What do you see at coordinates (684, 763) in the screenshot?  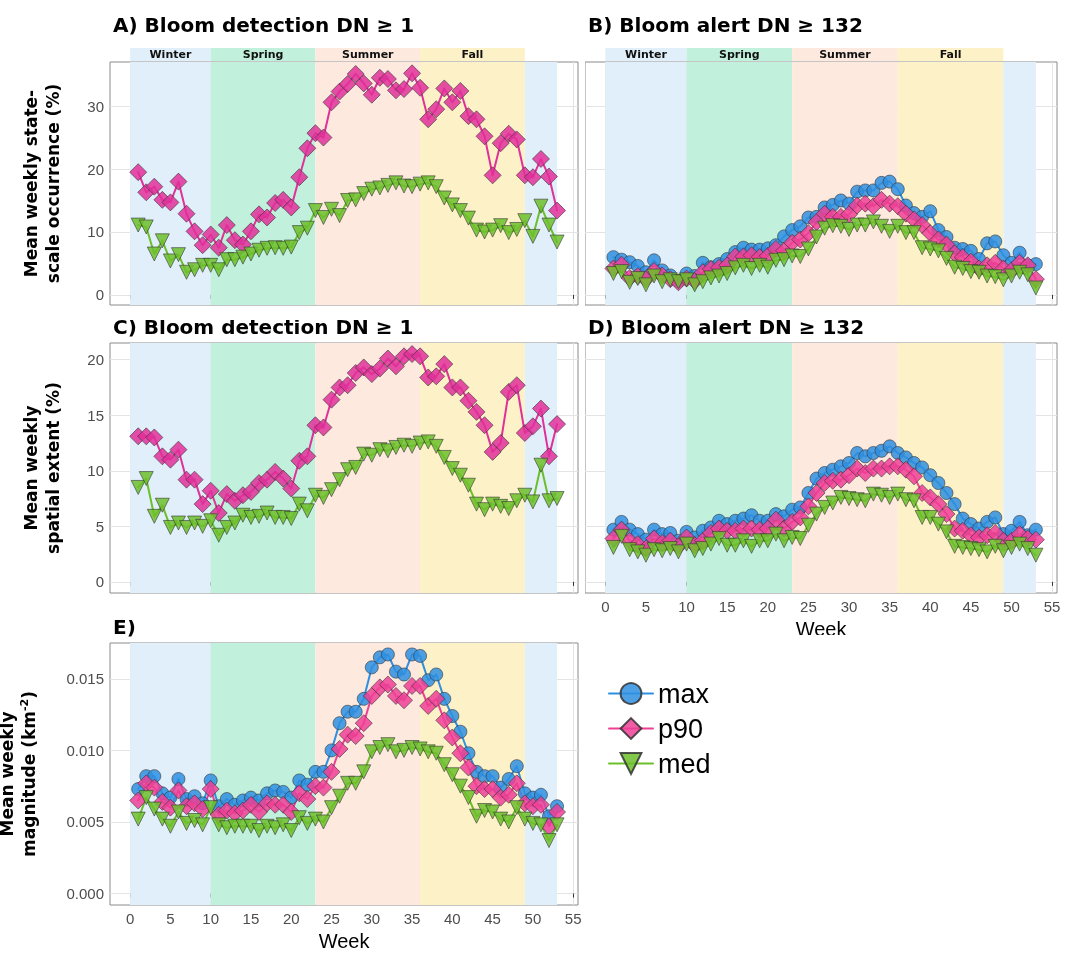 I see `legend-label: med` at bounding box center [684, 763].